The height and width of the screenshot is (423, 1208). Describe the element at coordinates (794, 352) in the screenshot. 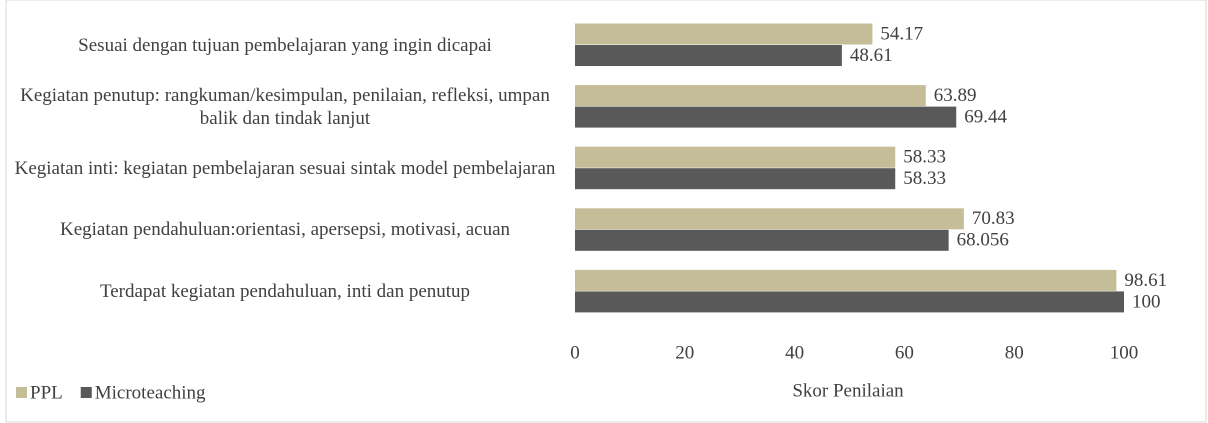

I see `x-tick-label: 40` at that location.